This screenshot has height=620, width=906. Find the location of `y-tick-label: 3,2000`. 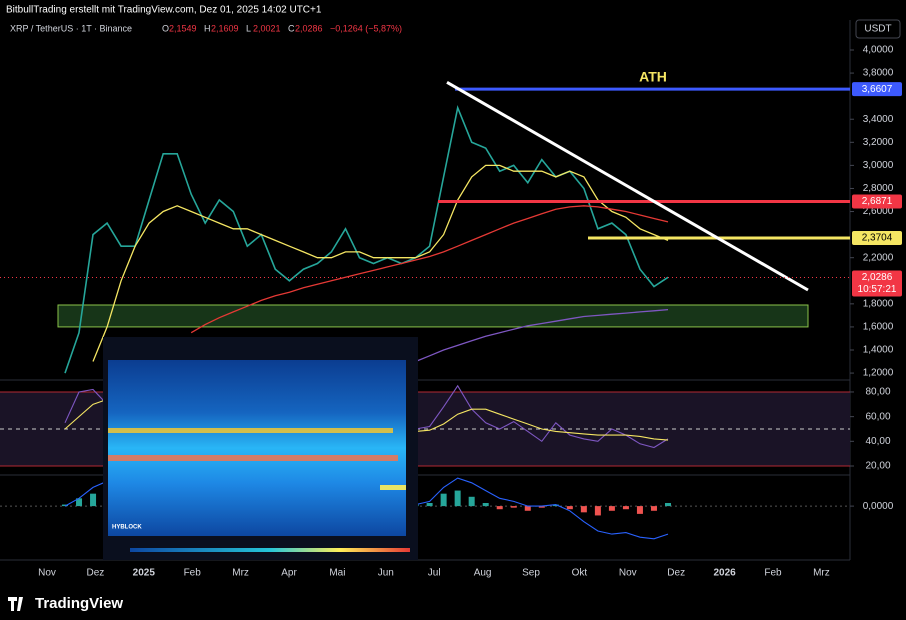

y-tick-label: 3,2000 is located at coordinates (878, 142).